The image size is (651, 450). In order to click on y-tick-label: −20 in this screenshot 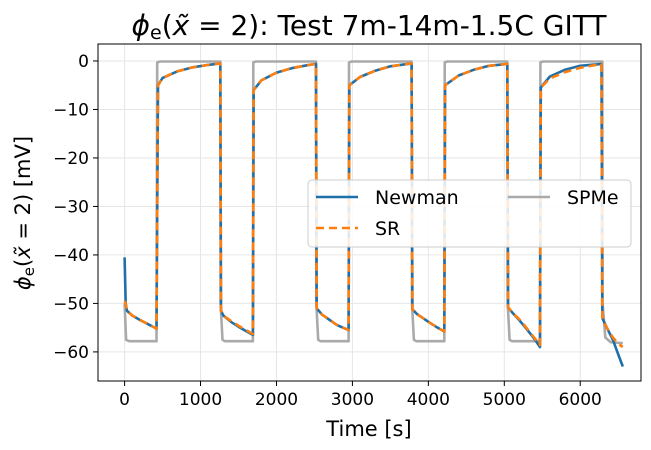, I will do `click(71, 159)`.